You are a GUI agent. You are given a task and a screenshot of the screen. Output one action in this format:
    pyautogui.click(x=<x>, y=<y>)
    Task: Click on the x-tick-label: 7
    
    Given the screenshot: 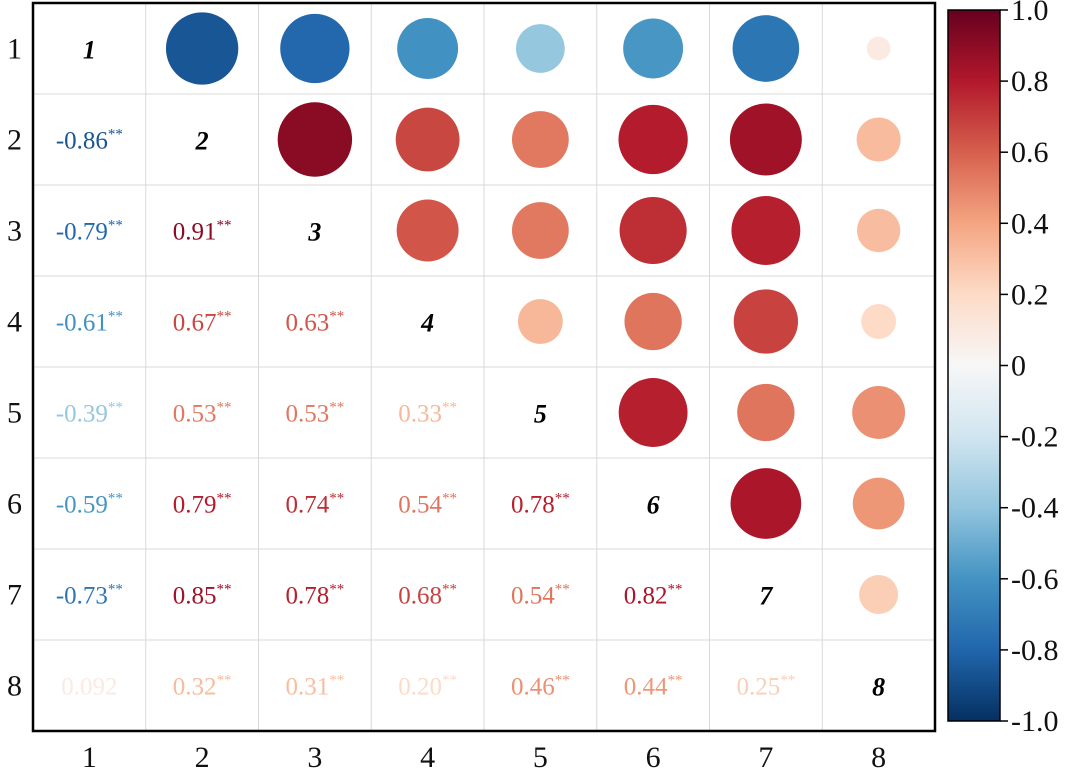 What is the action you would take?
    pyautogui.click(x=765, y=757)
    